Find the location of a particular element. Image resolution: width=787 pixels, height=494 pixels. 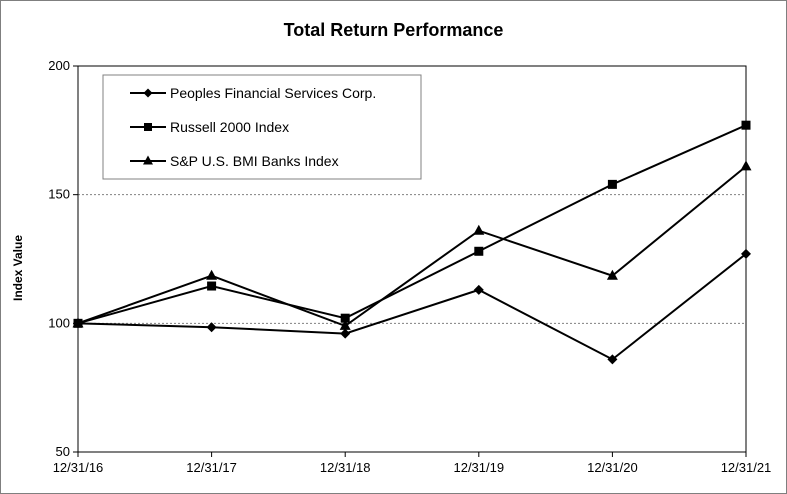

x-tick-label: 12/31/17 is located at coordinates (211, 467).